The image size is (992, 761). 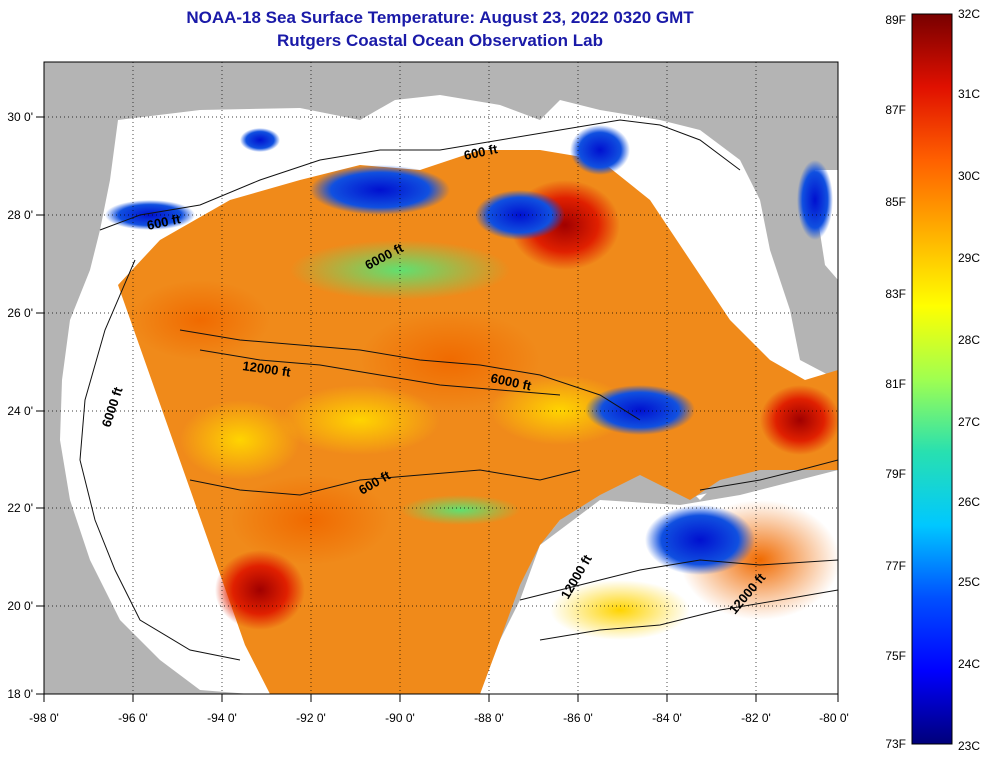 I want to click on lat-label: 30 0', so click(x=20, y=117).